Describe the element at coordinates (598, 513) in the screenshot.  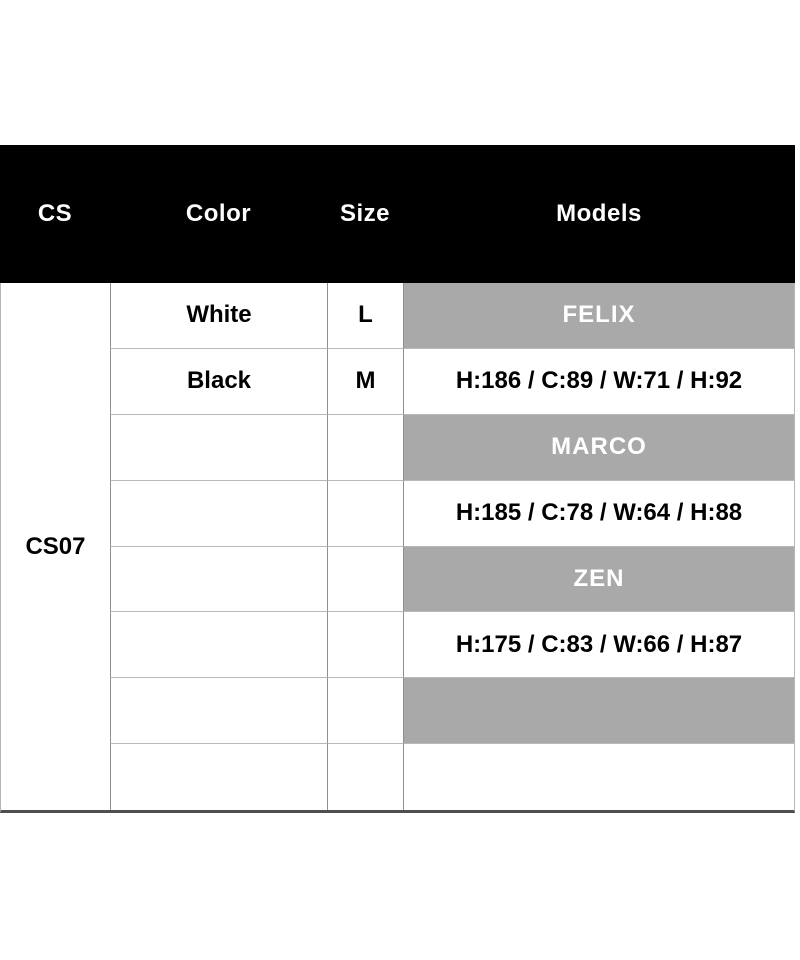
I see `model-measurements-cell: H:185 / C:78 / W:64 / H:88` at that location.